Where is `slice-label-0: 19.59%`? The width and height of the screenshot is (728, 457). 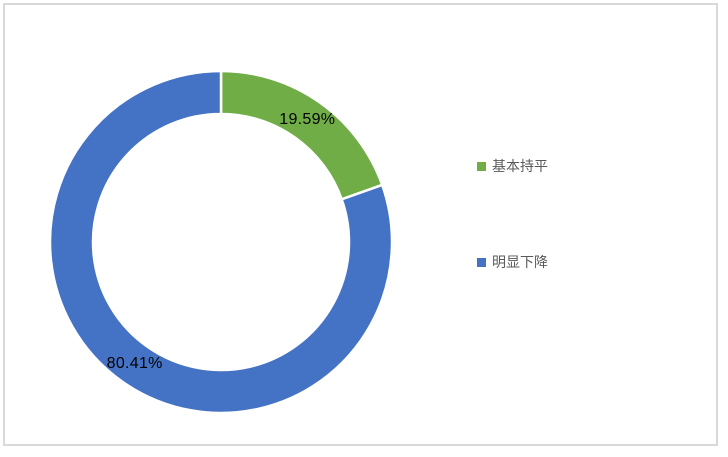
slice-label-0: 19.59% is located at coordinates (307, 119).